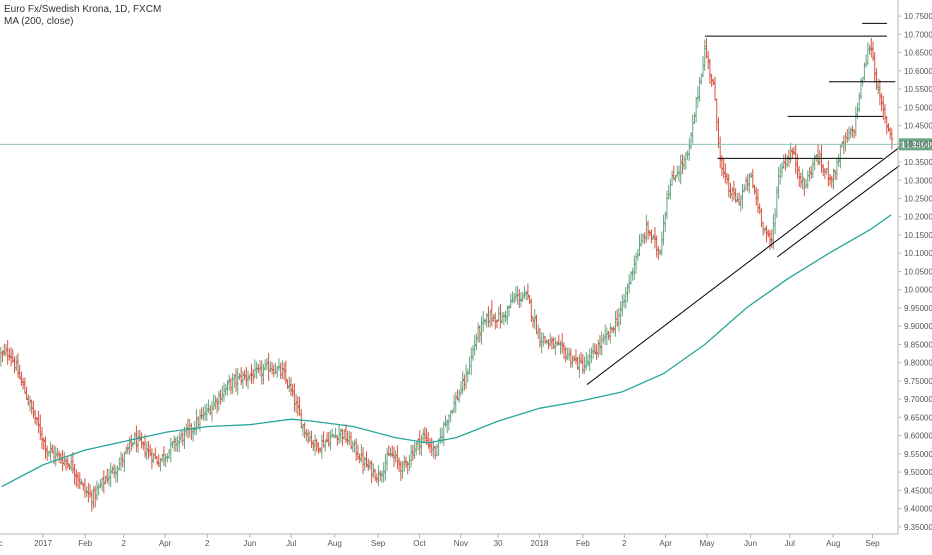 Image resolution: width=932 pixels, height=555 pixels. I want to click on time-tick-label: Nov, so click(461, 543).